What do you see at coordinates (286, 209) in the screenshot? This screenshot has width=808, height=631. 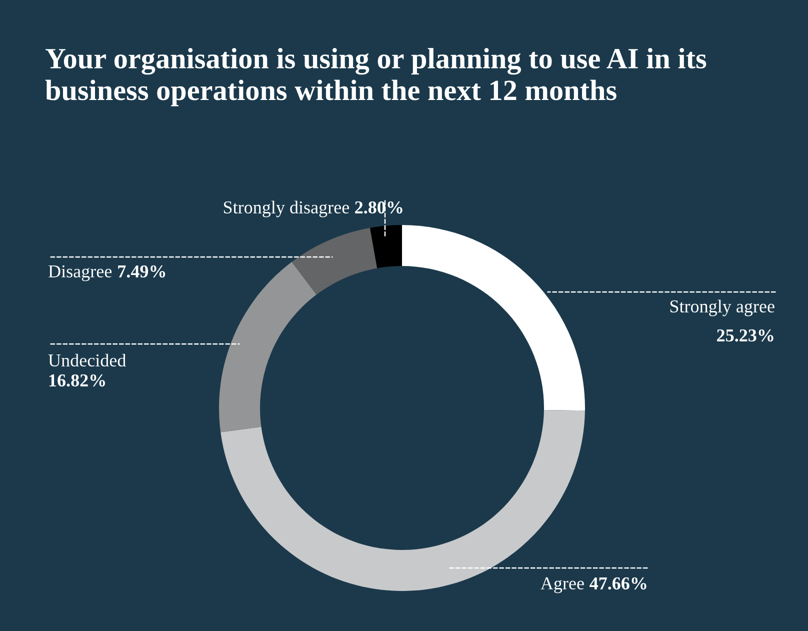 I see `slice-label: Strongly disagree` at bounding box center [286, 209].